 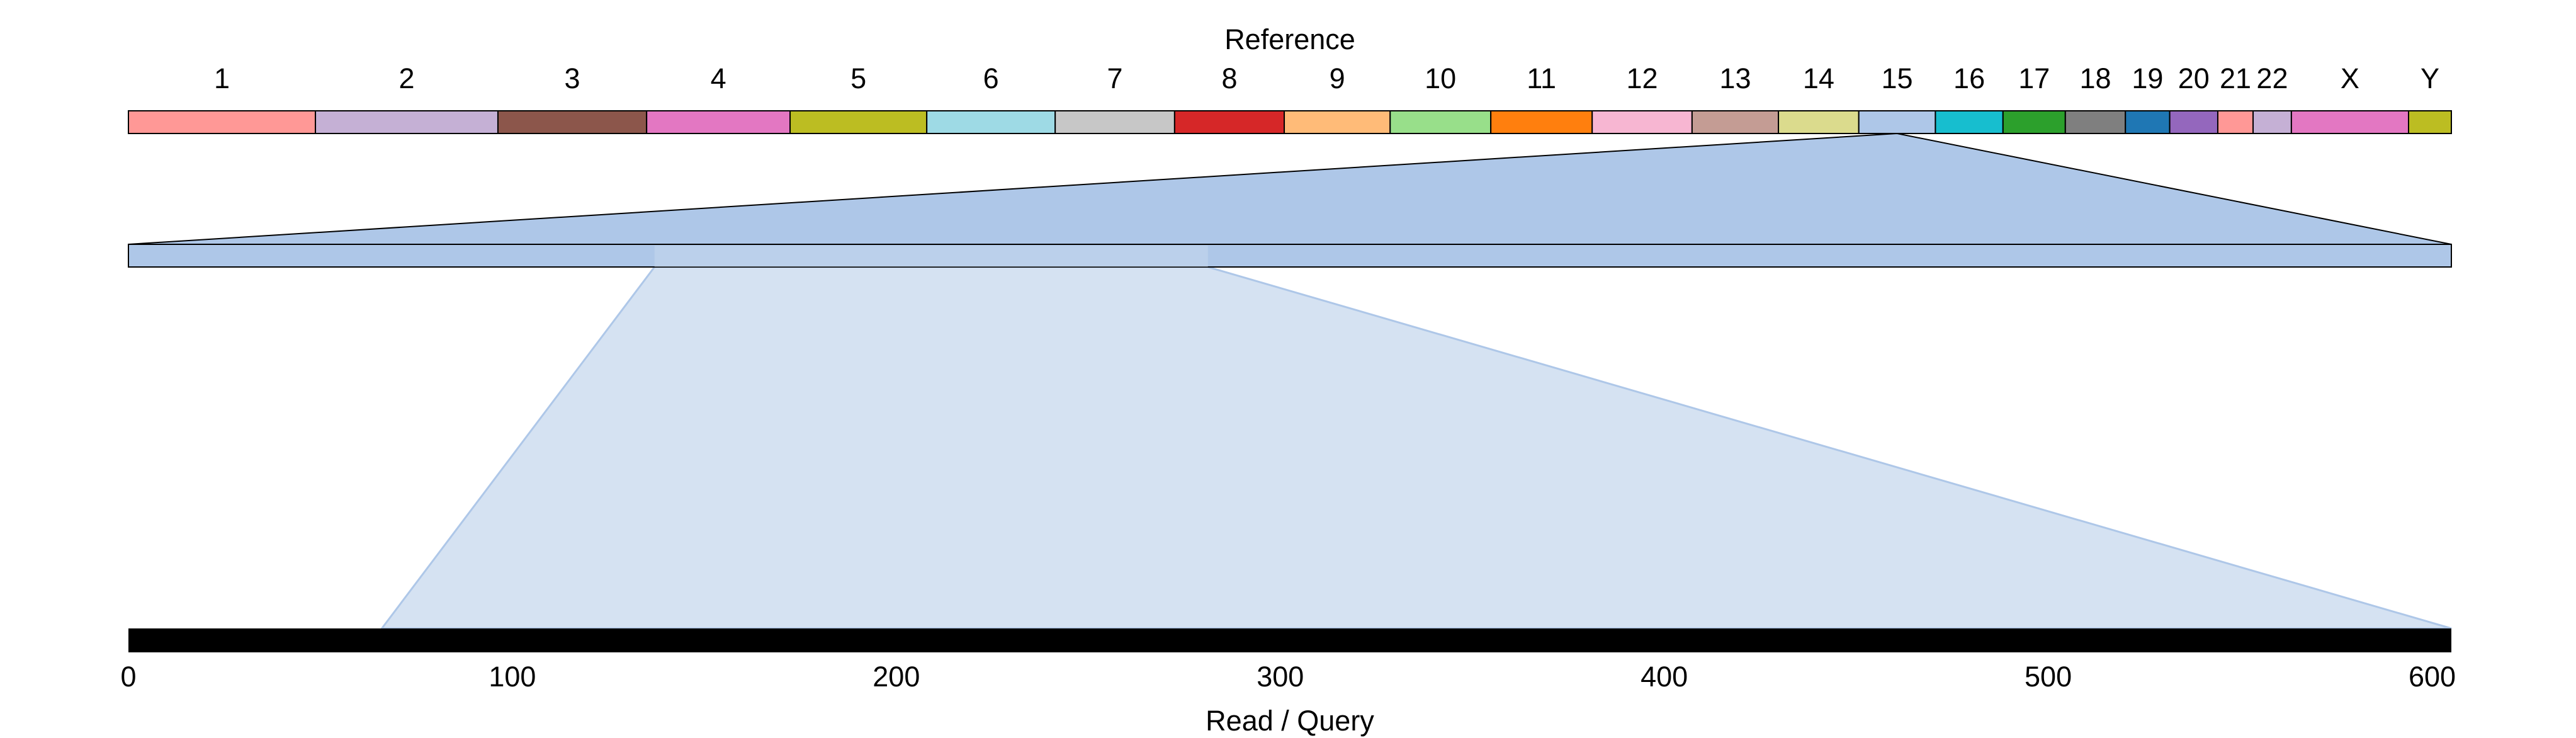 I want to click on query-title: Read / Query, so click(x=1290, y=721).